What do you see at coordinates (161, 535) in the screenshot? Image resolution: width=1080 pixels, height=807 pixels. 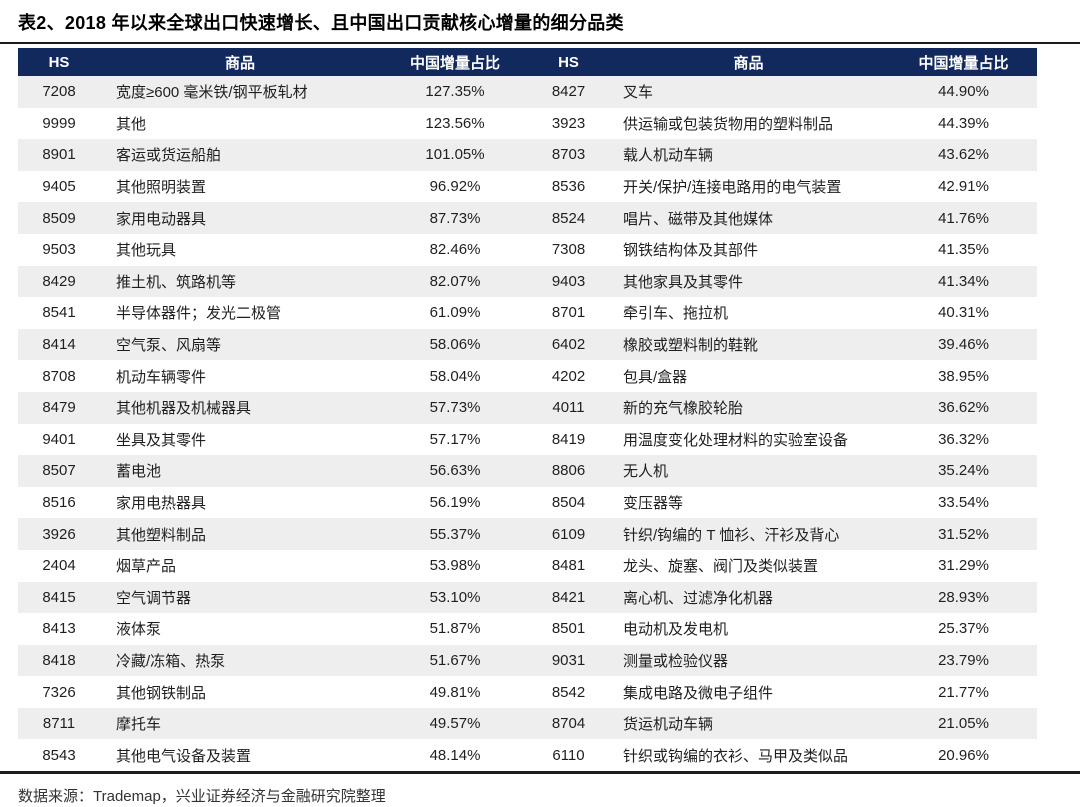 I see `product-name-cell: 其他塑料制品` at bounding box center [161, 535].